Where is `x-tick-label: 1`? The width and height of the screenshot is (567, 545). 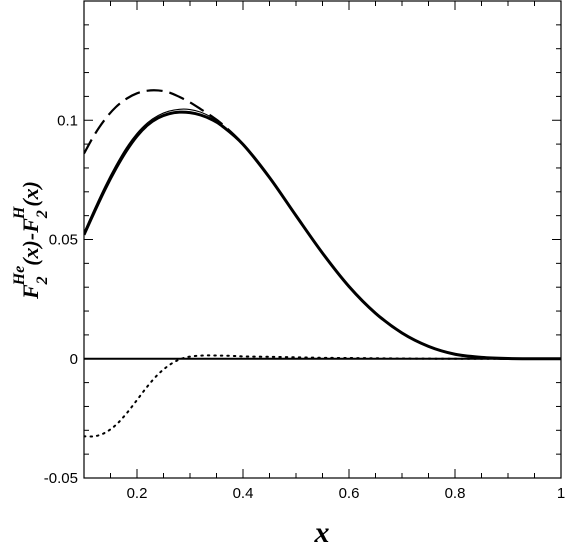 x-tick-label: 1 is located at coordinates (561, 493).